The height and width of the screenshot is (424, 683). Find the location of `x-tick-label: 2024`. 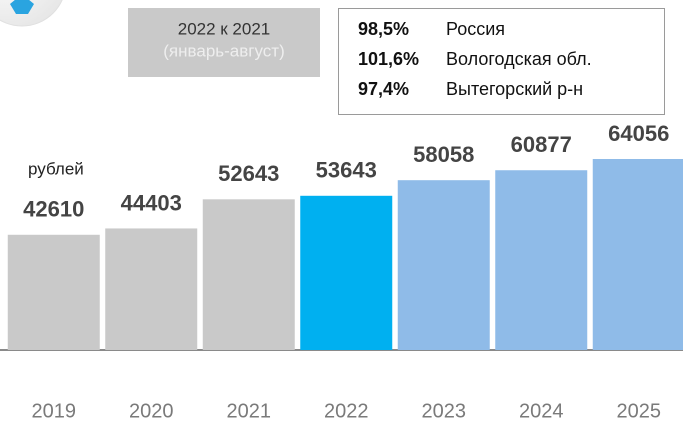

x-tick-label: 2024 is located at coordinates (541, 411).